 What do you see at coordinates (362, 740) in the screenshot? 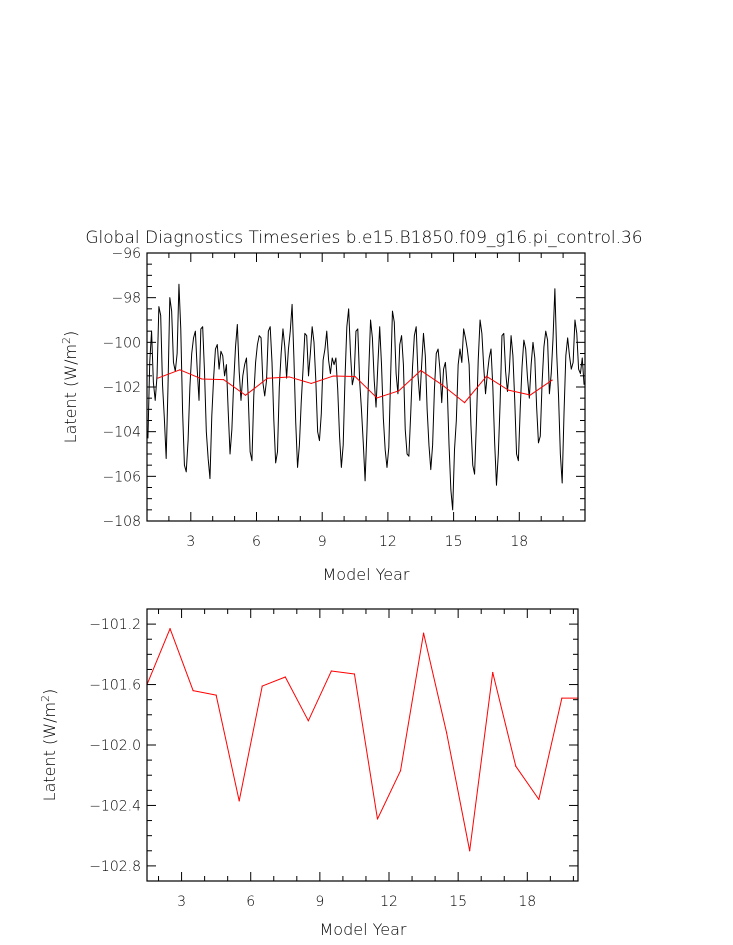
I see `series-line-annual` at bounding box center [362, 740].